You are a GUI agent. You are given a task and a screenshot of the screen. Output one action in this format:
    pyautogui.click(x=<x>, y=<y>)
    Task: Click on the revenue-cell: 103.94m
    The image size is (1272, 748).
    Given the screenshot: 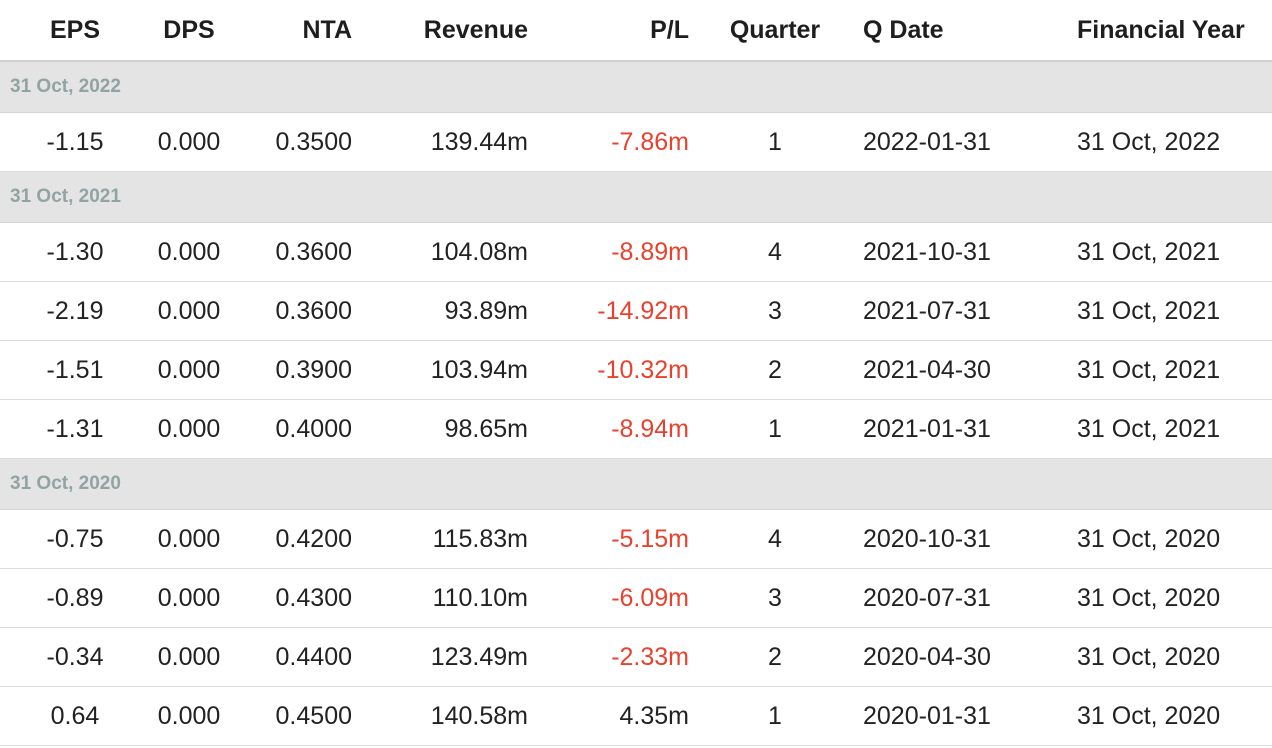 What is the action you would take?
    pyautogui.click(x=479, y=369)
    